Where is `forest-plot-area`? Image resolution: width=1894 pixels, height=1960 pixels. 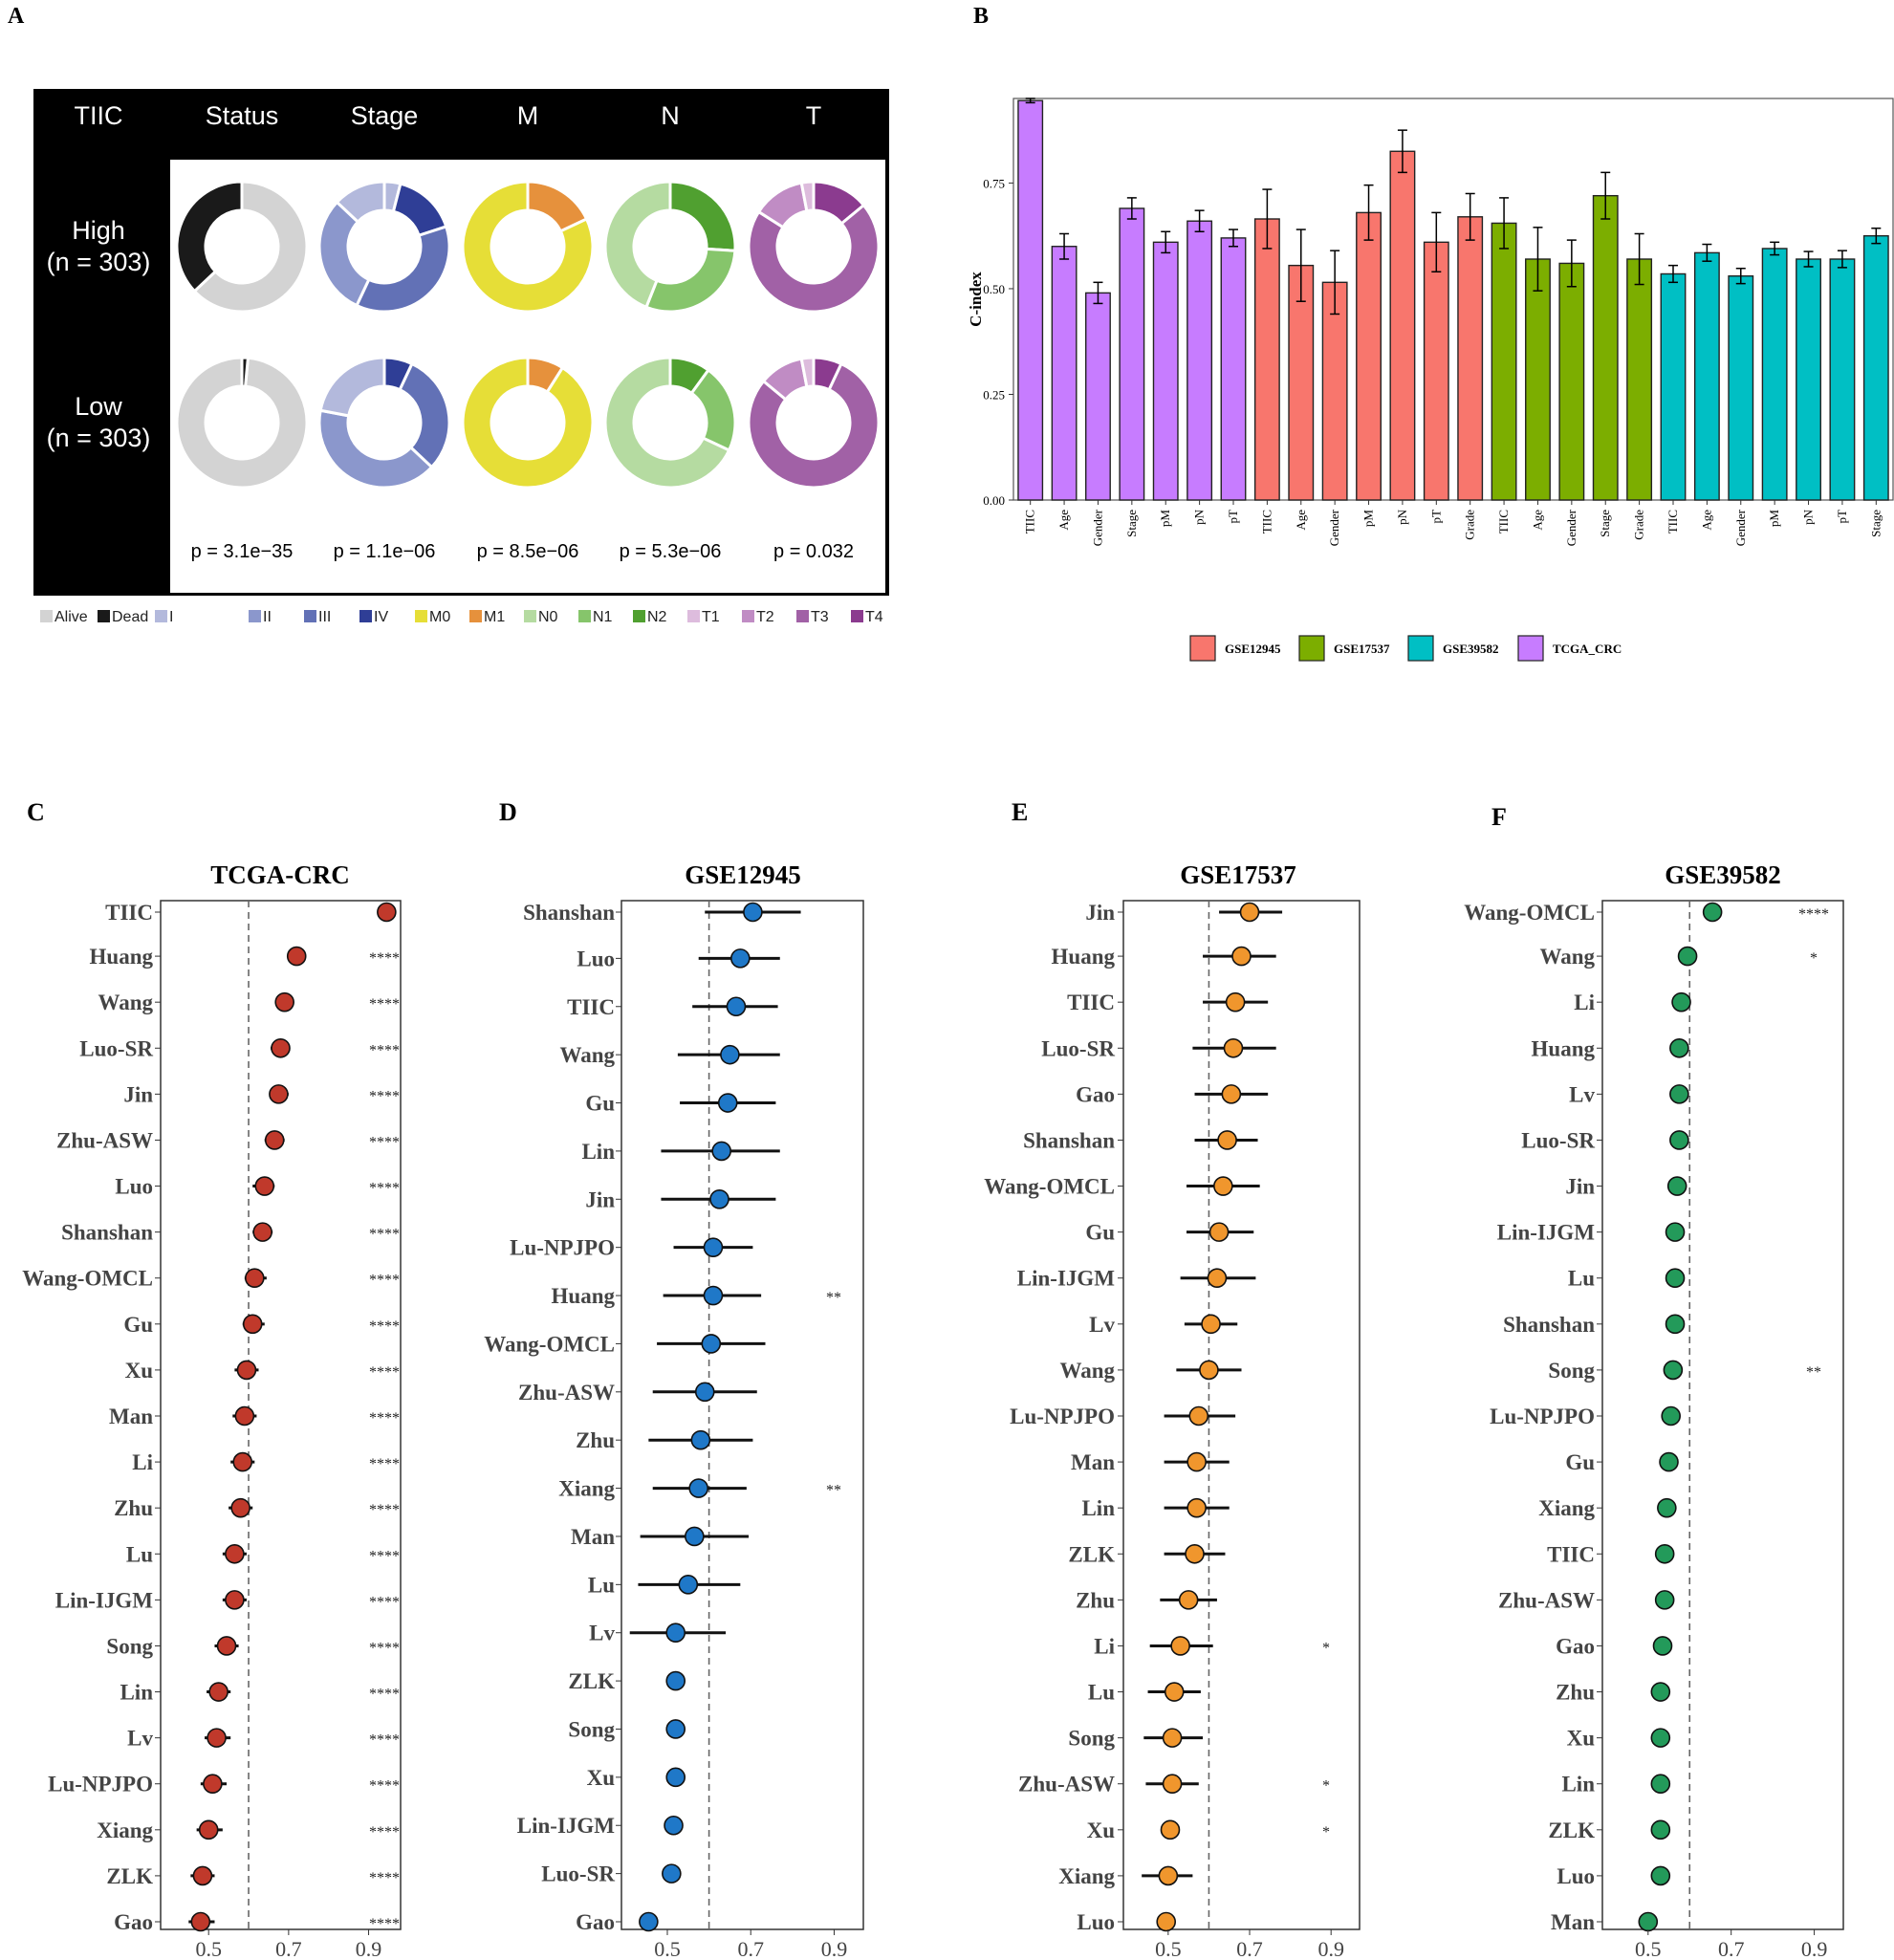
forest-plot-area is located at coordinates (1241, 1415).